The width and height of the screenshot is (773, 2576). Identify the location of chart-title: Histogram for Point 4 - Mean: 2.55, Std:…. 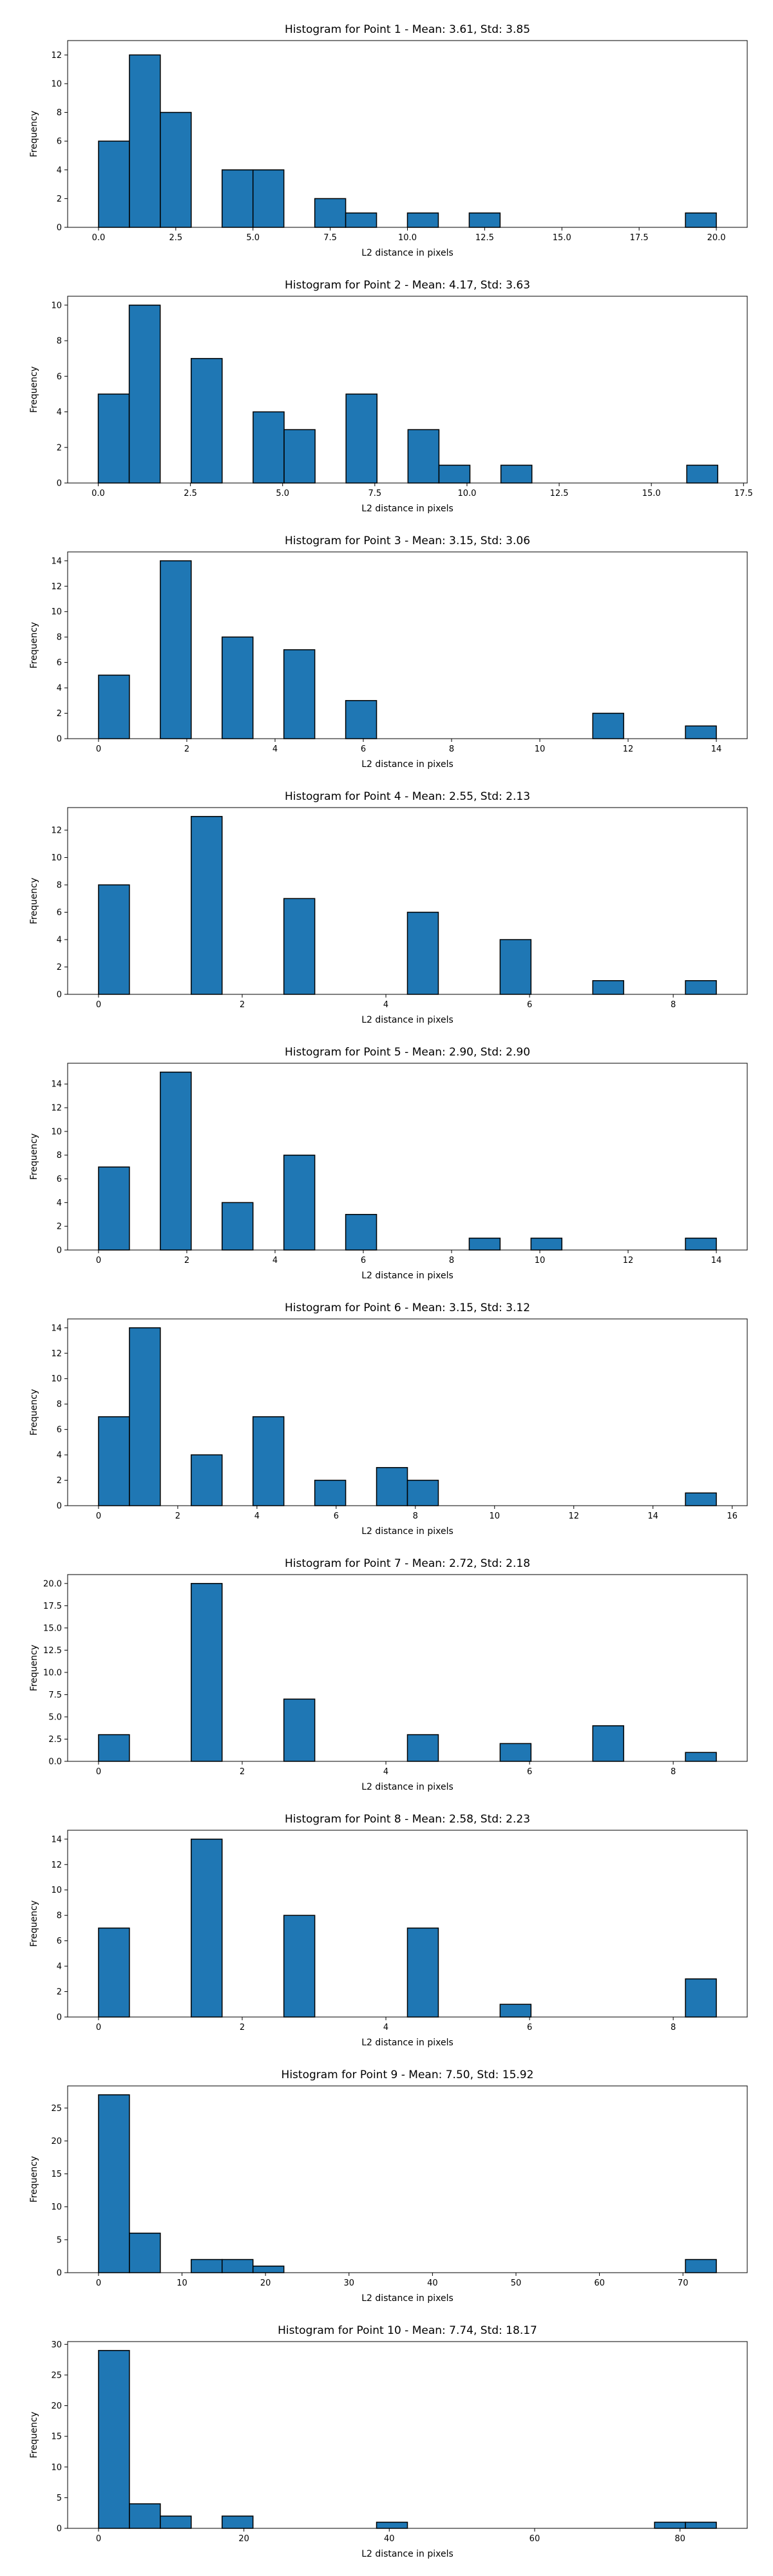
(407, 796).